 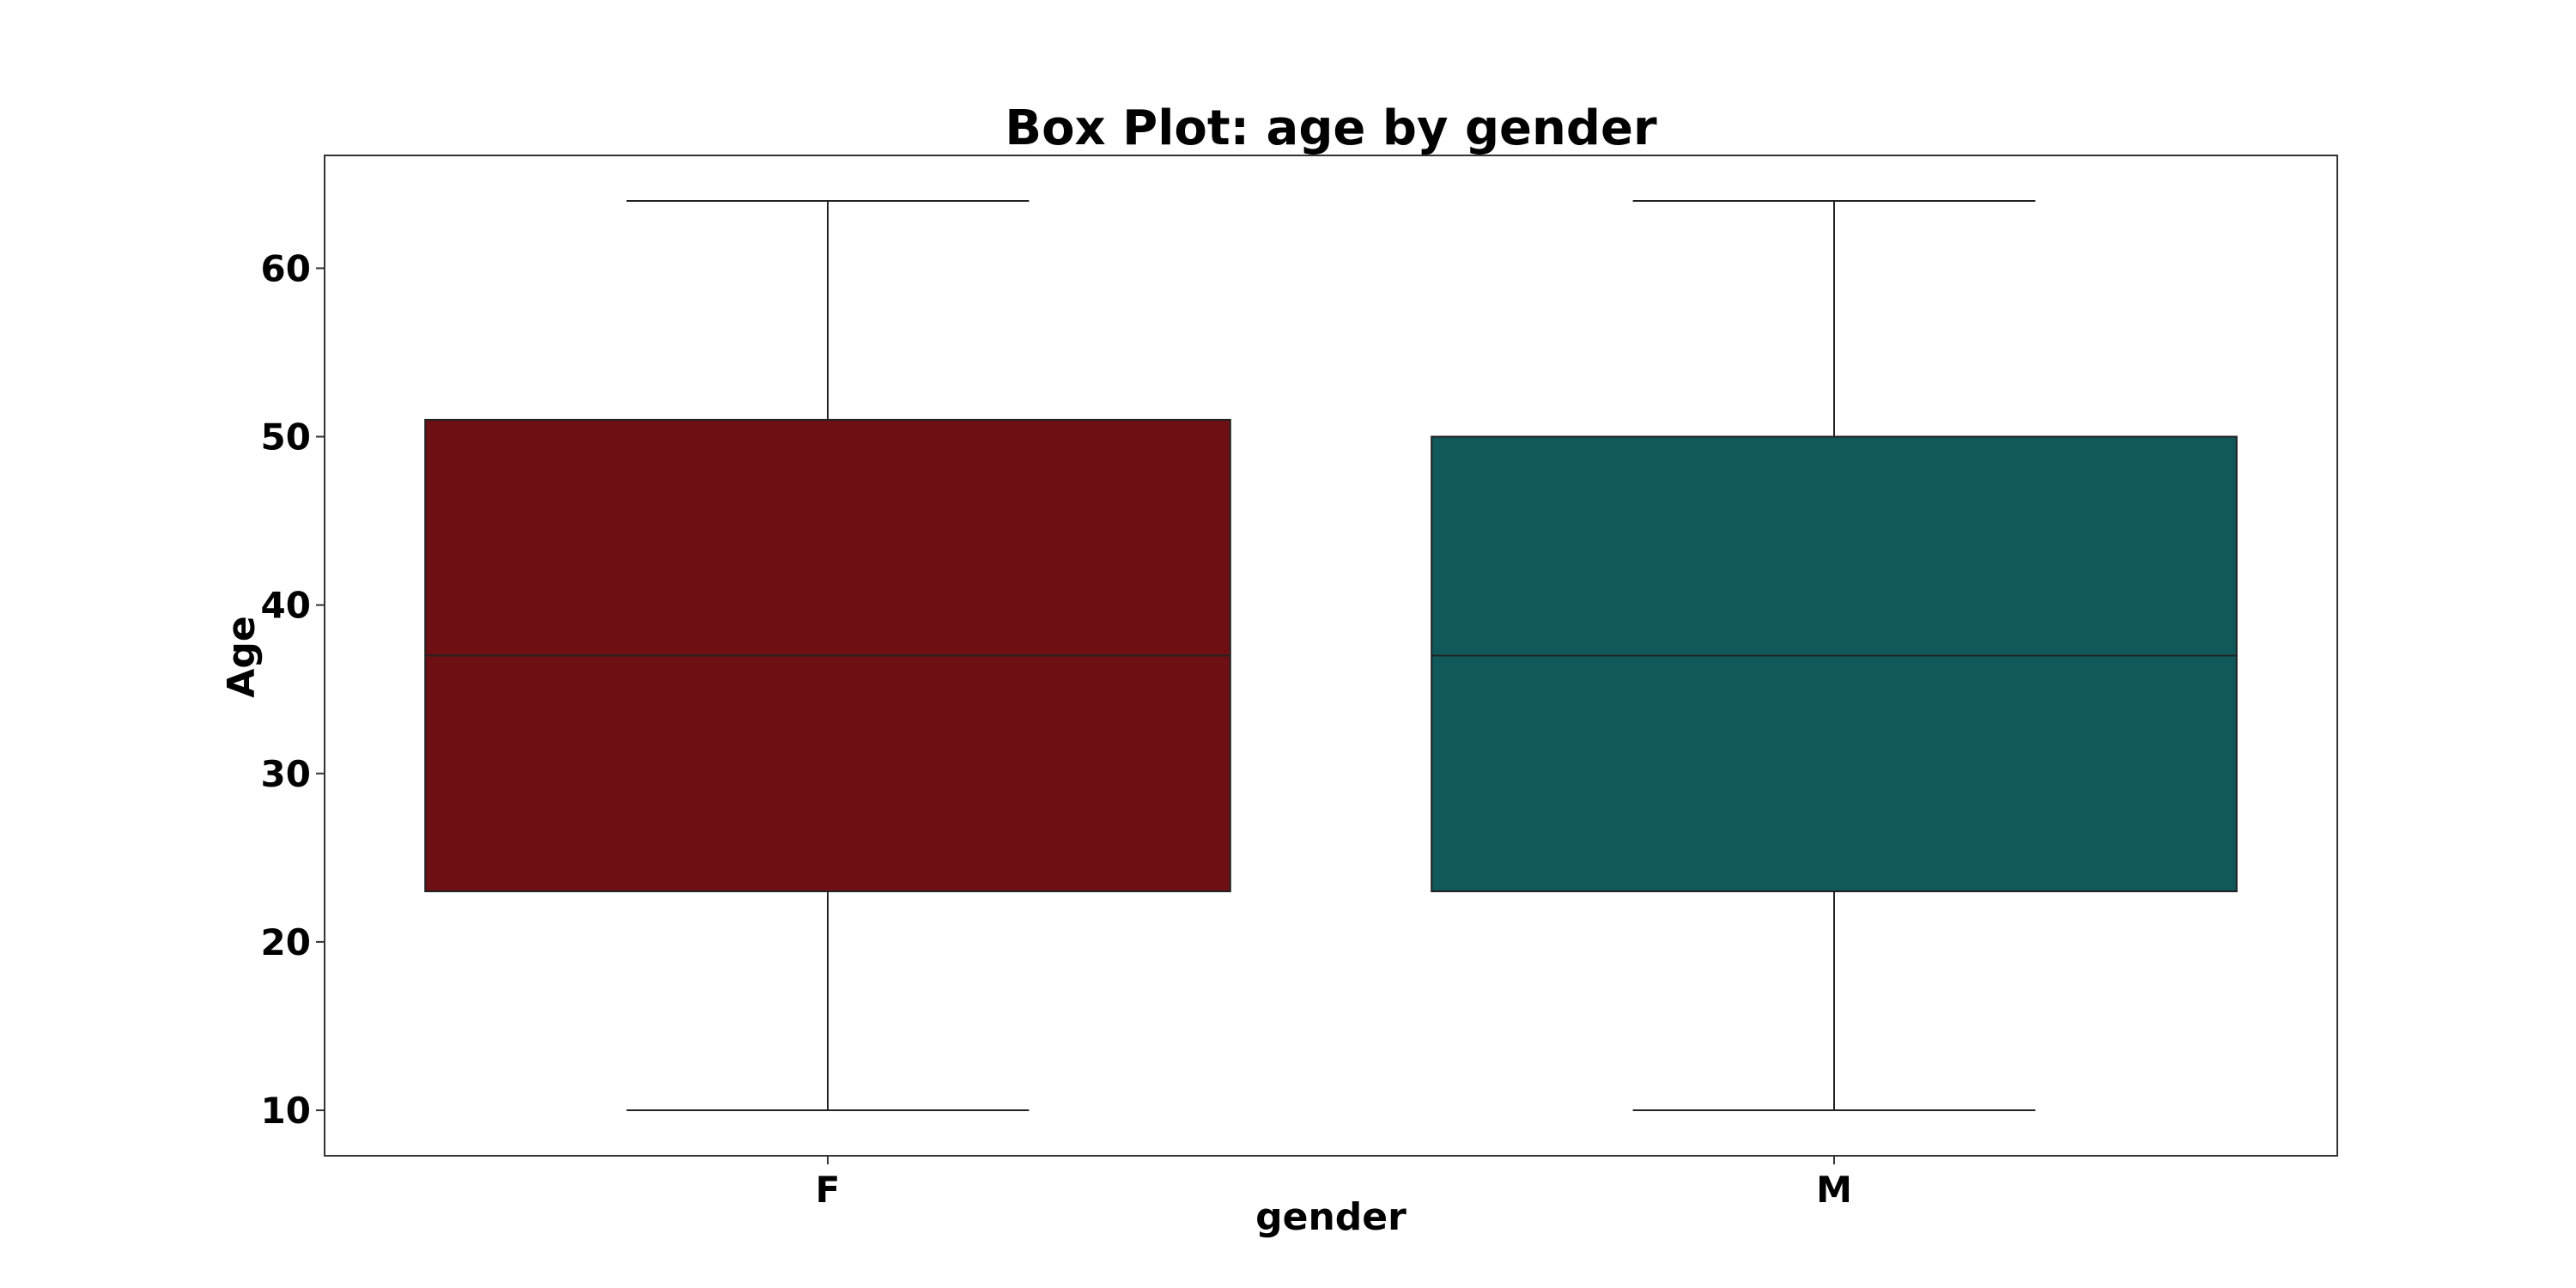 I want to click on x-tick-label-f: F, so click(x=828, y=1190).